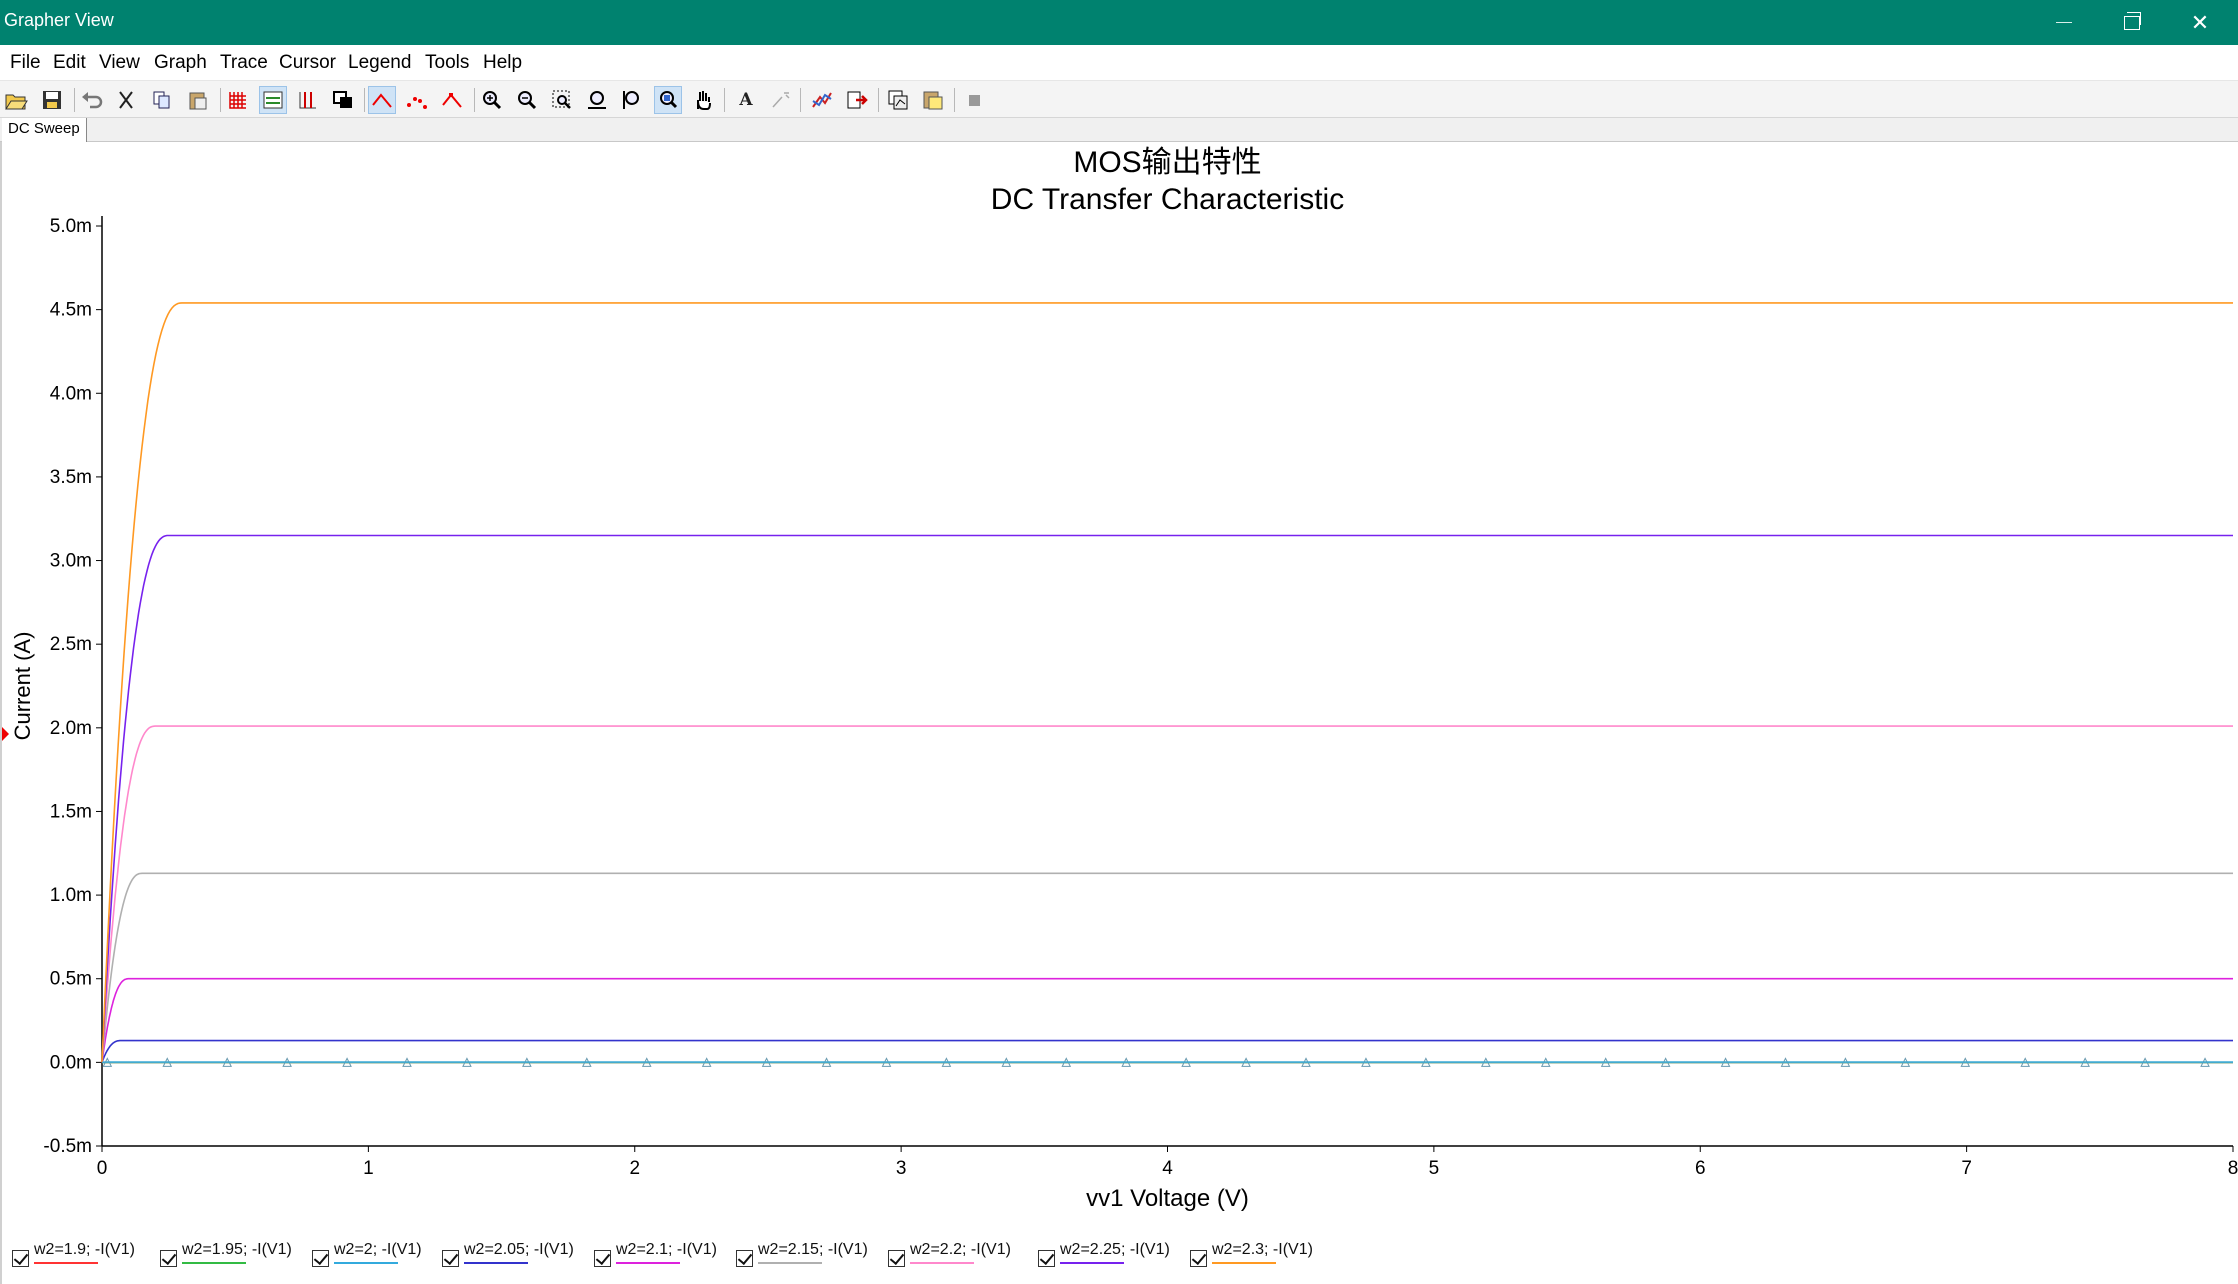 The height and width of the screenshot is (1284, 2238). I want to click on dot-trace-button, so click(417, 100).